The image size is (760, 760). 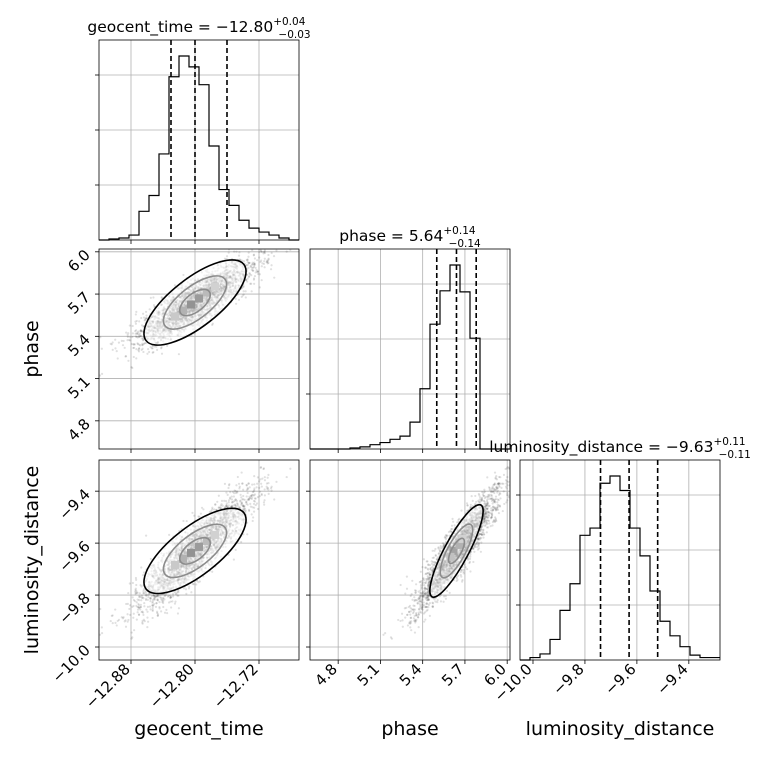 What do you see at coordinates (410, 237) in the screenshot?
I see `title-phase: phase = 5.64+0.14 −0.14` at bounding box center [410, 237].